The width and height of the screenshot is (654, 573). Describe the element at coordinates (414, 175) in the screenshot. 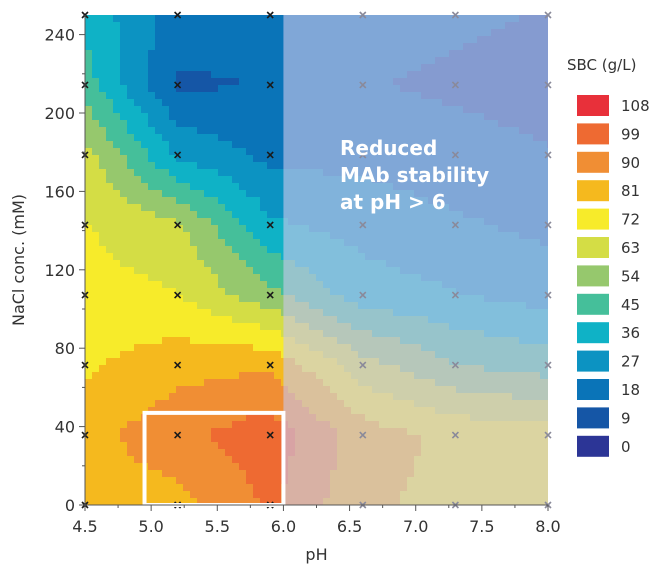

I see `annotation-line: MAb stability` at that location.